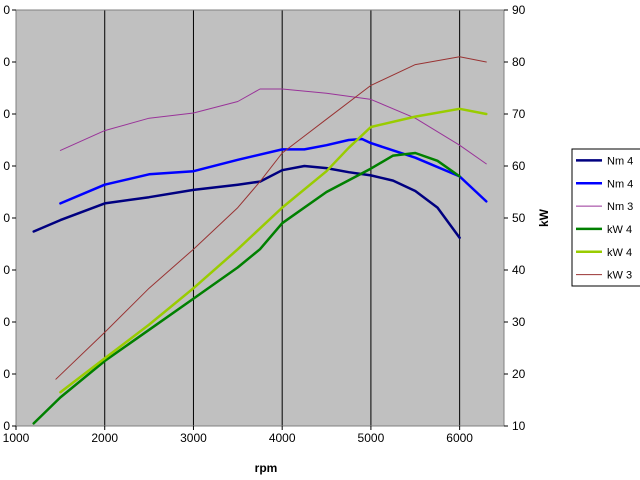  Describe the element at coordinates (459, 438) in the screenshot. I see `x-tick-label: 6000` at that location.